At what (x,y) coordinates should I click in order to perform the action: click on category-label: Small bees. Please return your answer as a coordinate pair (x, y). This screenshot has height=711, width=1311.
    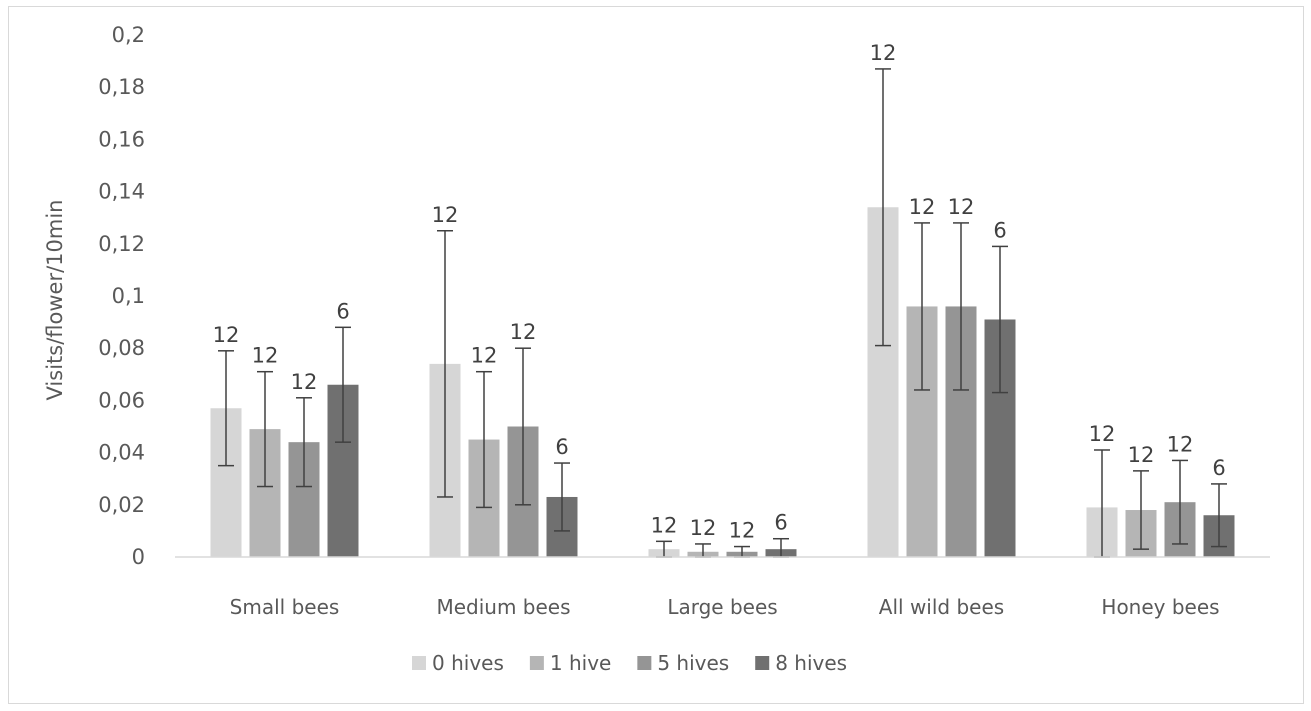
    Looking at the image, I should click on (285, 607).